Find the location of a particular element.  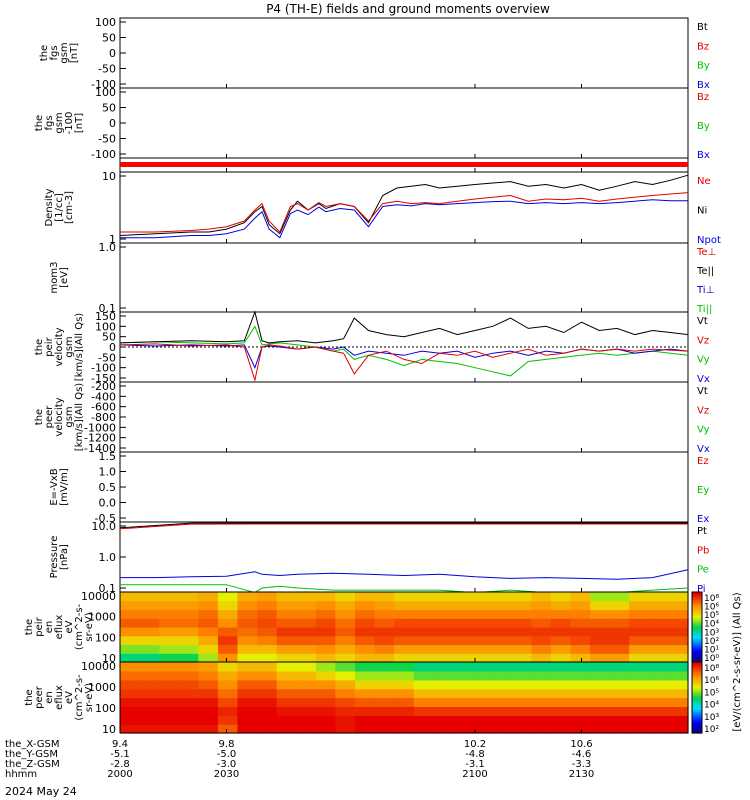

series-pi is located at coordinates (404, 574).